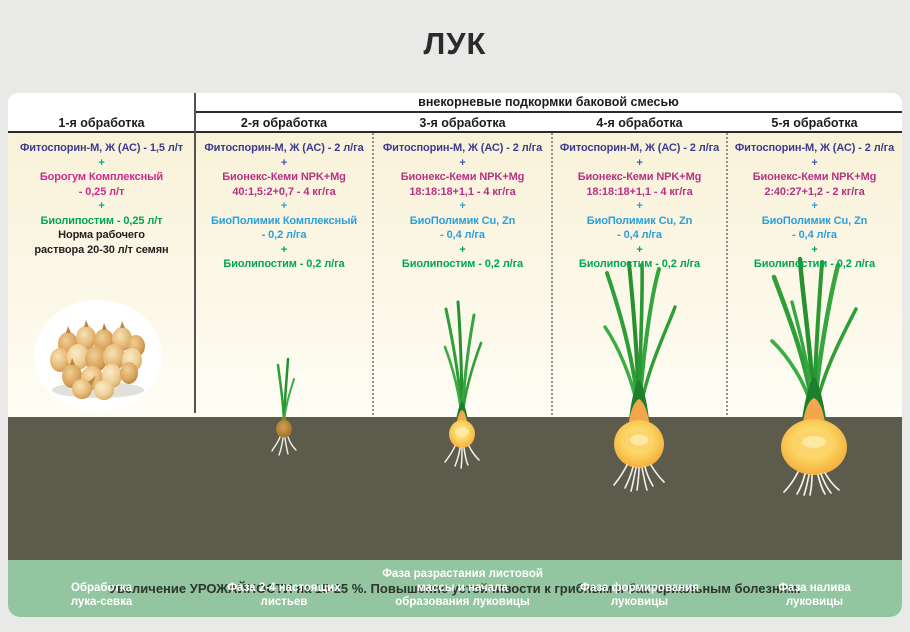  What do you see at coordinates (639, 595) in the screenshot?
I see `phase-label-4: Фаза формирования луковицы` at bounding box center [639, 595].